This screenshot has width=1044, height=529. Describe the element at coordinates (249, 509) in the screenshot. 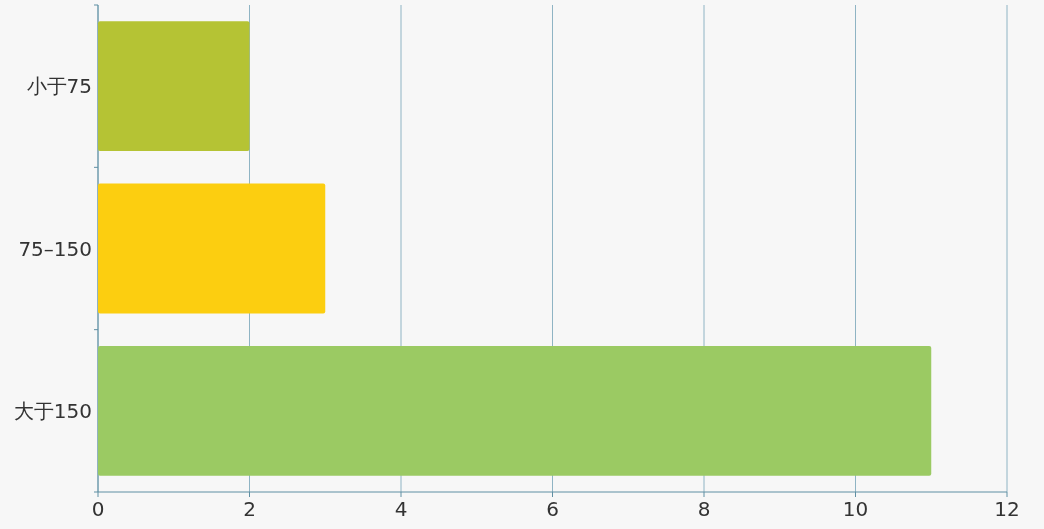

I see `x-tick-label: 2` at that location.